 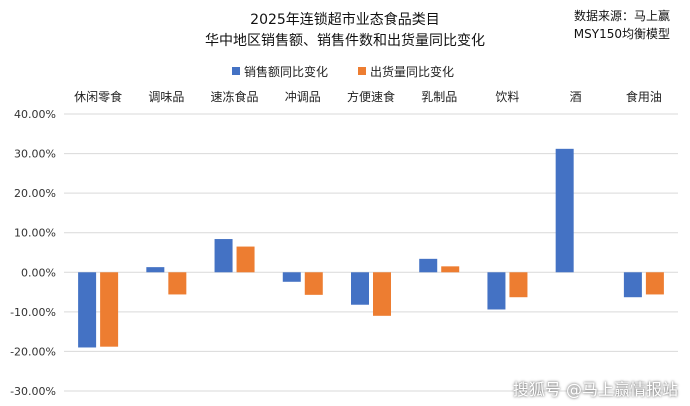 I want to click on model-note: MSY150均衡模型, so click(x=621, y=34).